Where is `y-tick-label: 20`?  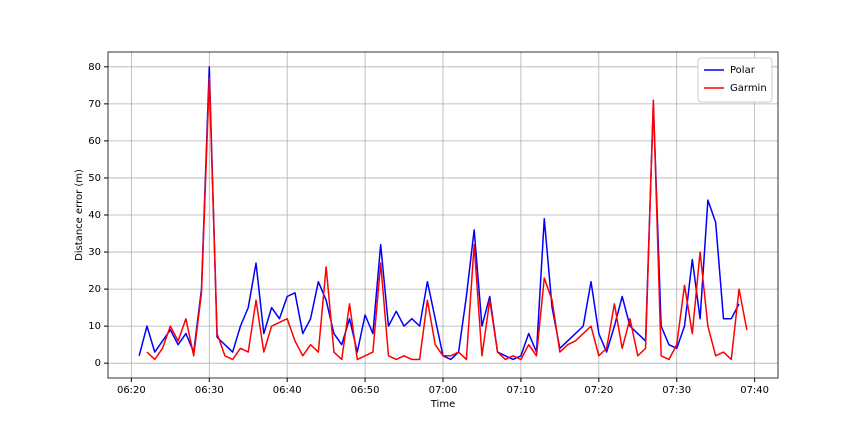
y-tick-label: 20 is located at coordinates (94, 289).